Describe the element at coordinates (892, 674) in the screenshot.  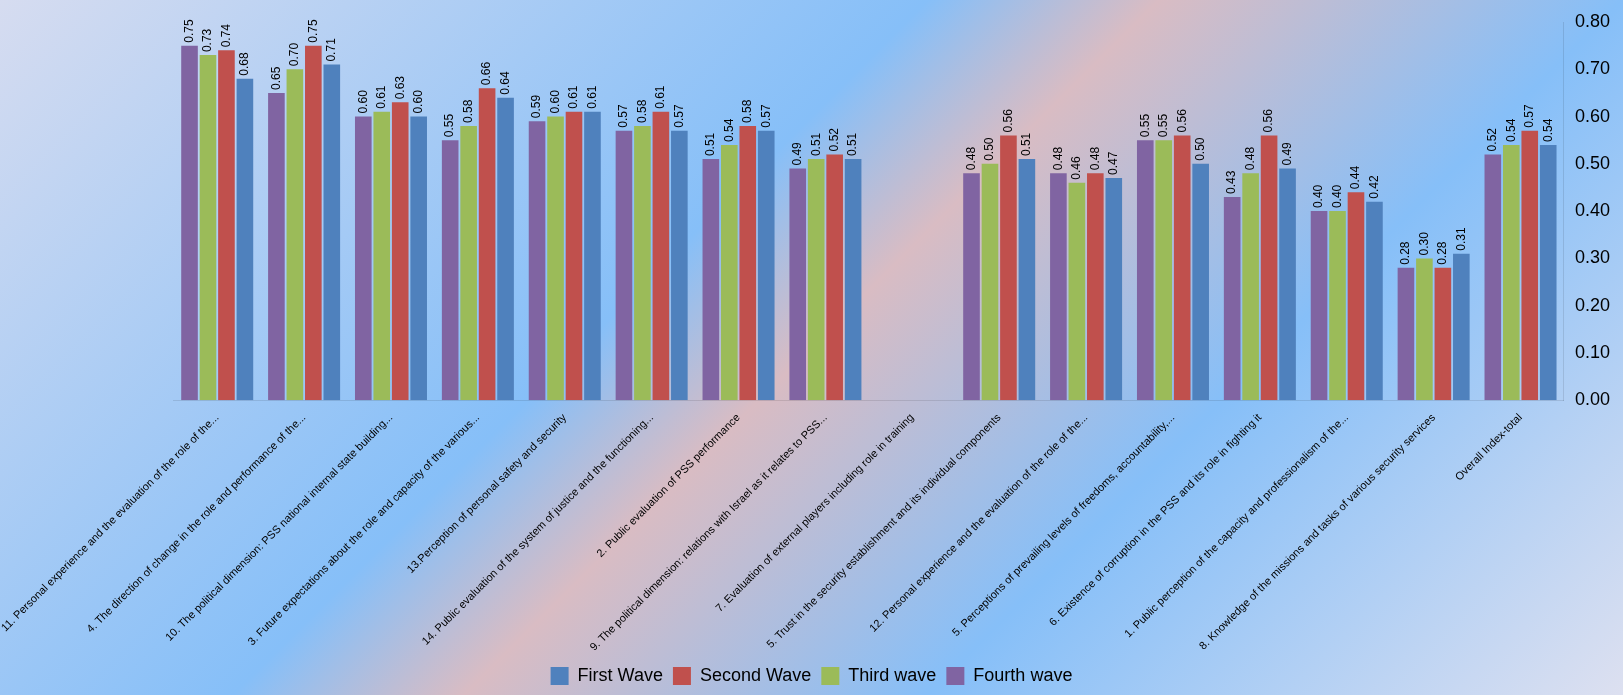
I see `legend-label: Third wave` at that location.